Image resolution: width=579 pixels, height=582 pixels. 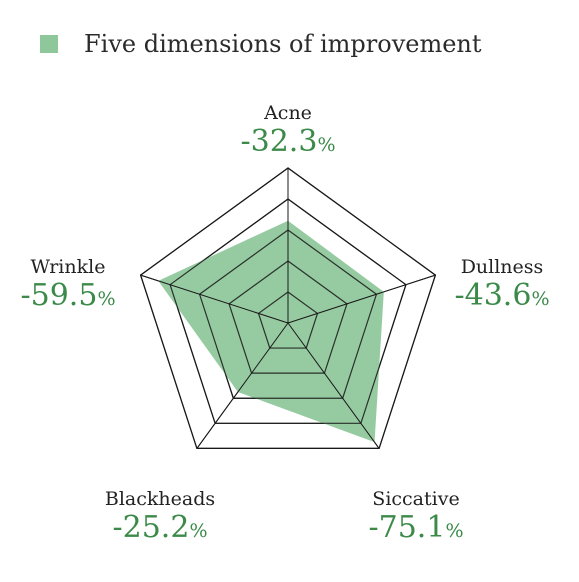 What do you see at coordinates (416, 527) in the screenshot?
I see `axis-value-siccative: -75.1%` at bounding box center [416, 527].